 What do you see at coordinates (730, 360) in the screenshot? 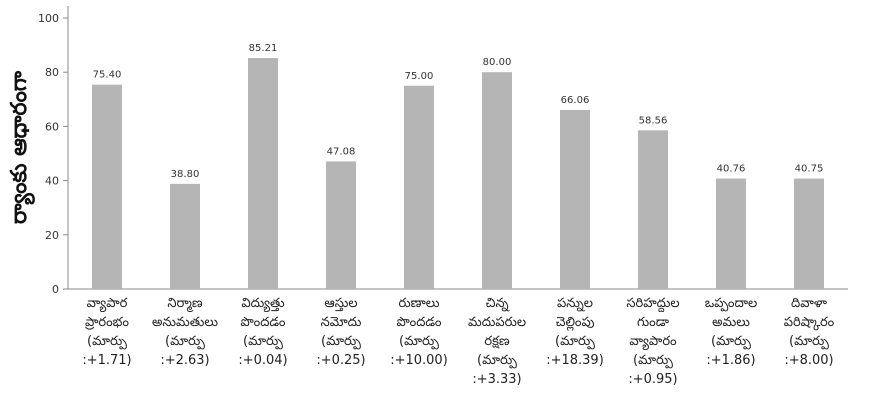
I see `x-category-label: :+1.86)` at bounding box center [730, 360].